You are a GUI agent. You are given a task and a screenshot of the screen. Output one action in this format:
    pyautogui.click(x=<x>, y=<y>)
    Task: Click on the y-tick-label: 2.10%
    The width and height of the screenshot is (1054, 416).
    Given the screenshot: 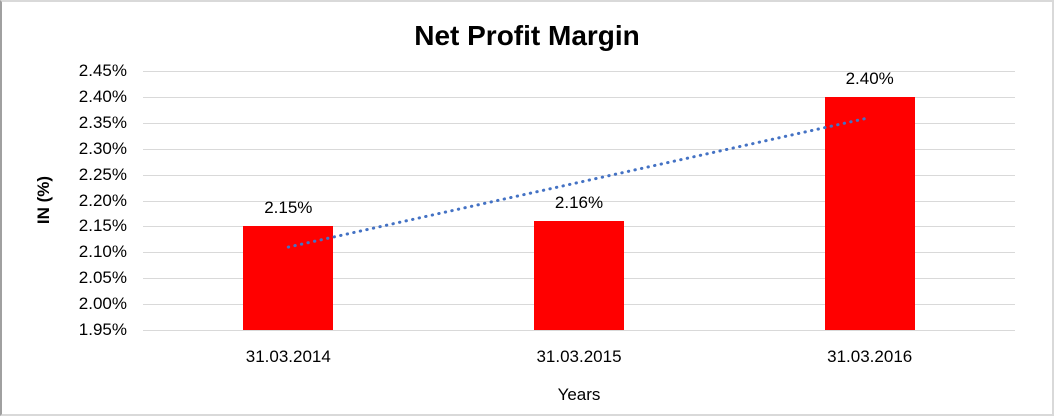 What is the action you would take?
    pyautogui.click(x=102, y=252)
    